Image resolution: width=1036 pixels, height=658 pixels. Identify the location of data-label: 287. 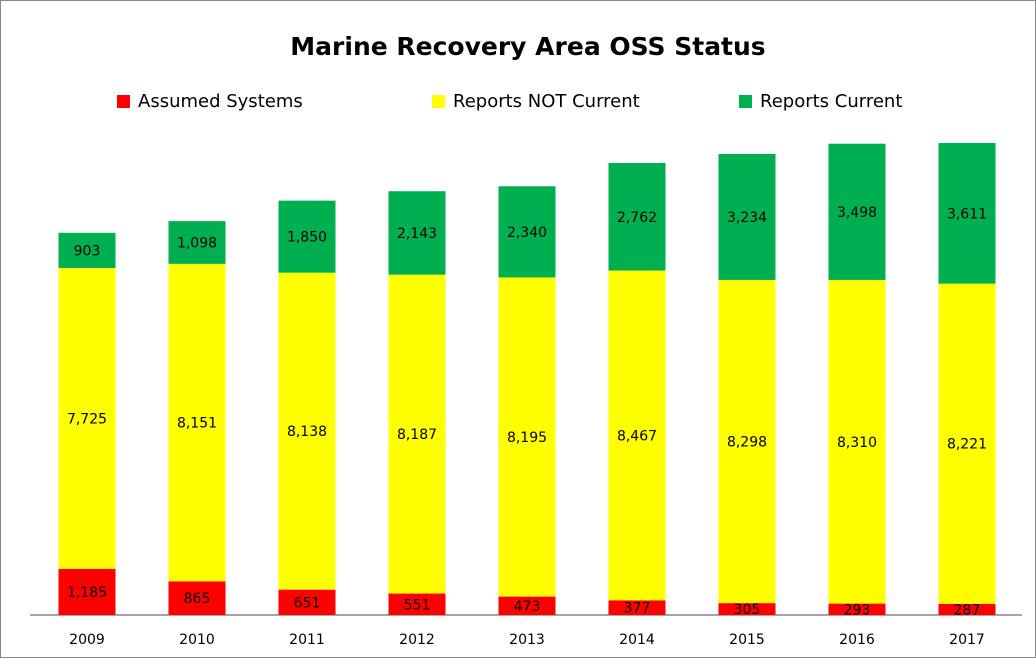
(967, 610).